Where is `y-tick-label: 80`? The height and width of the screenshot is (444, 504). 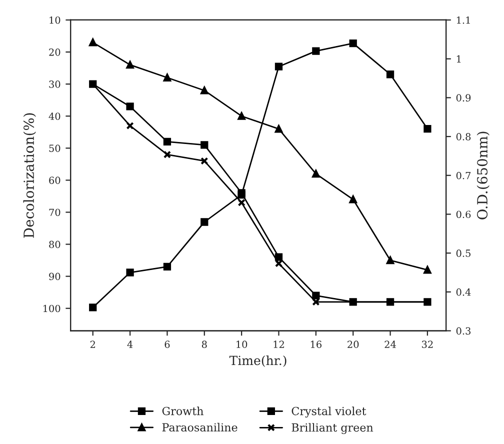 y-tick-label: 80 is located at coordinates (54, 244).